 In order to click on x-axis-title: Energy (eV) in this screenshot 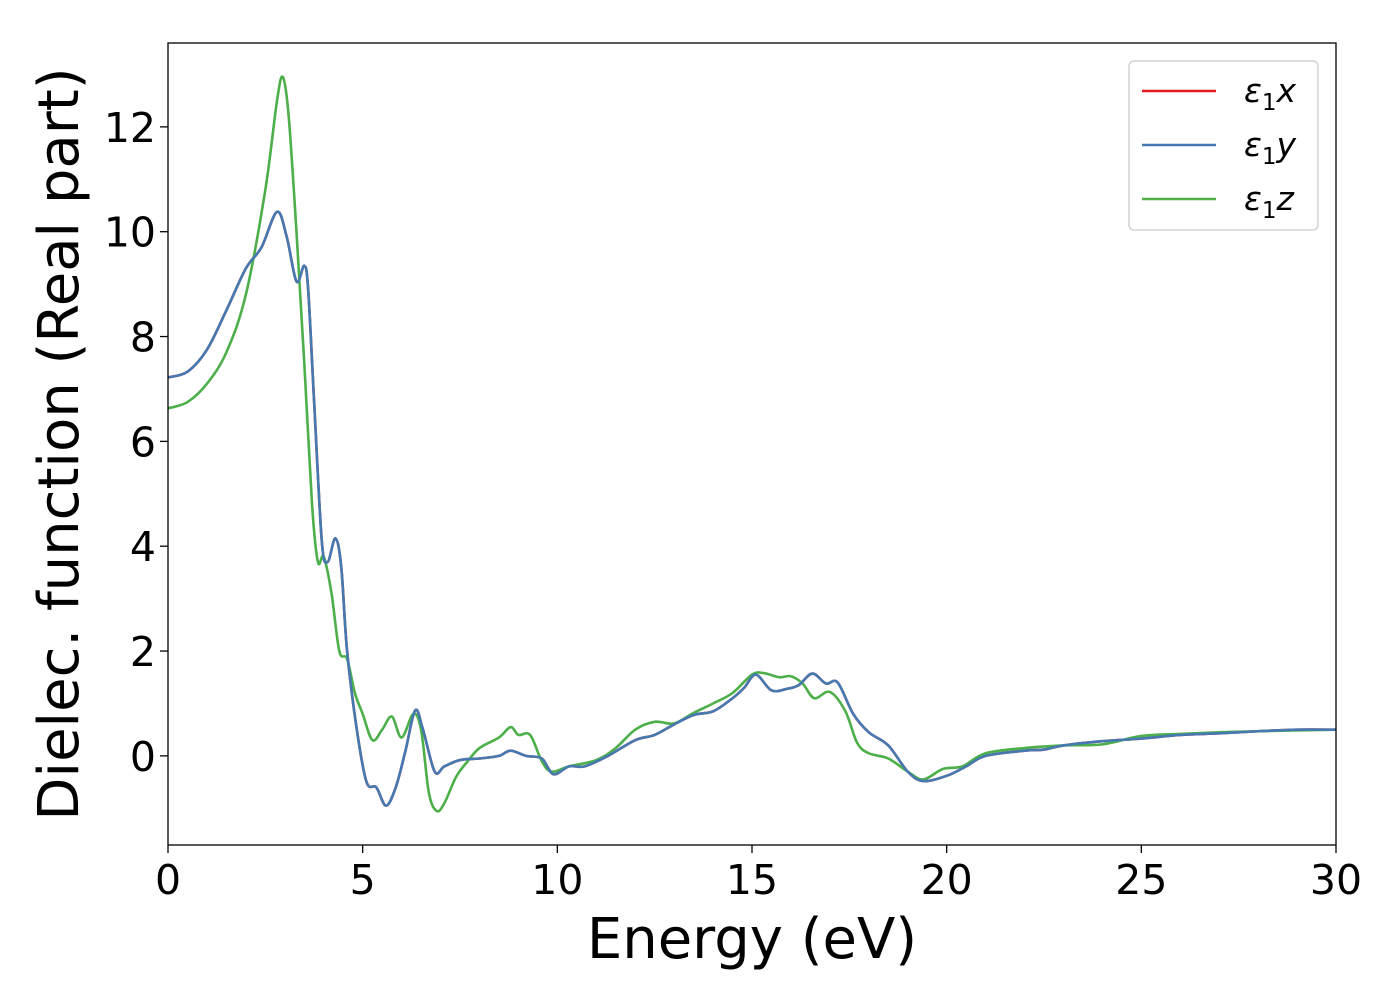, I will do `click(752, 939)`.